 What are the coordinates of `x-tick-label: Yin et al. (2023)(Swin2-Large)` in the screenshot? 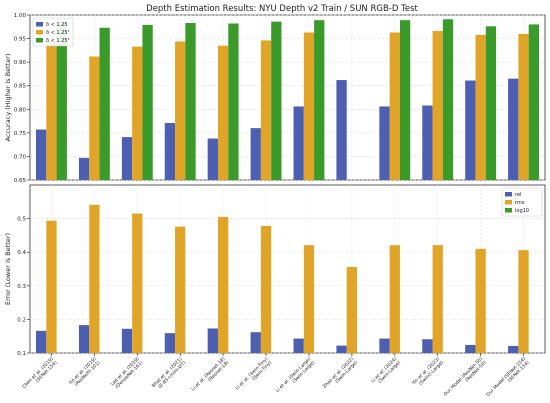 It's located at (427, 373).